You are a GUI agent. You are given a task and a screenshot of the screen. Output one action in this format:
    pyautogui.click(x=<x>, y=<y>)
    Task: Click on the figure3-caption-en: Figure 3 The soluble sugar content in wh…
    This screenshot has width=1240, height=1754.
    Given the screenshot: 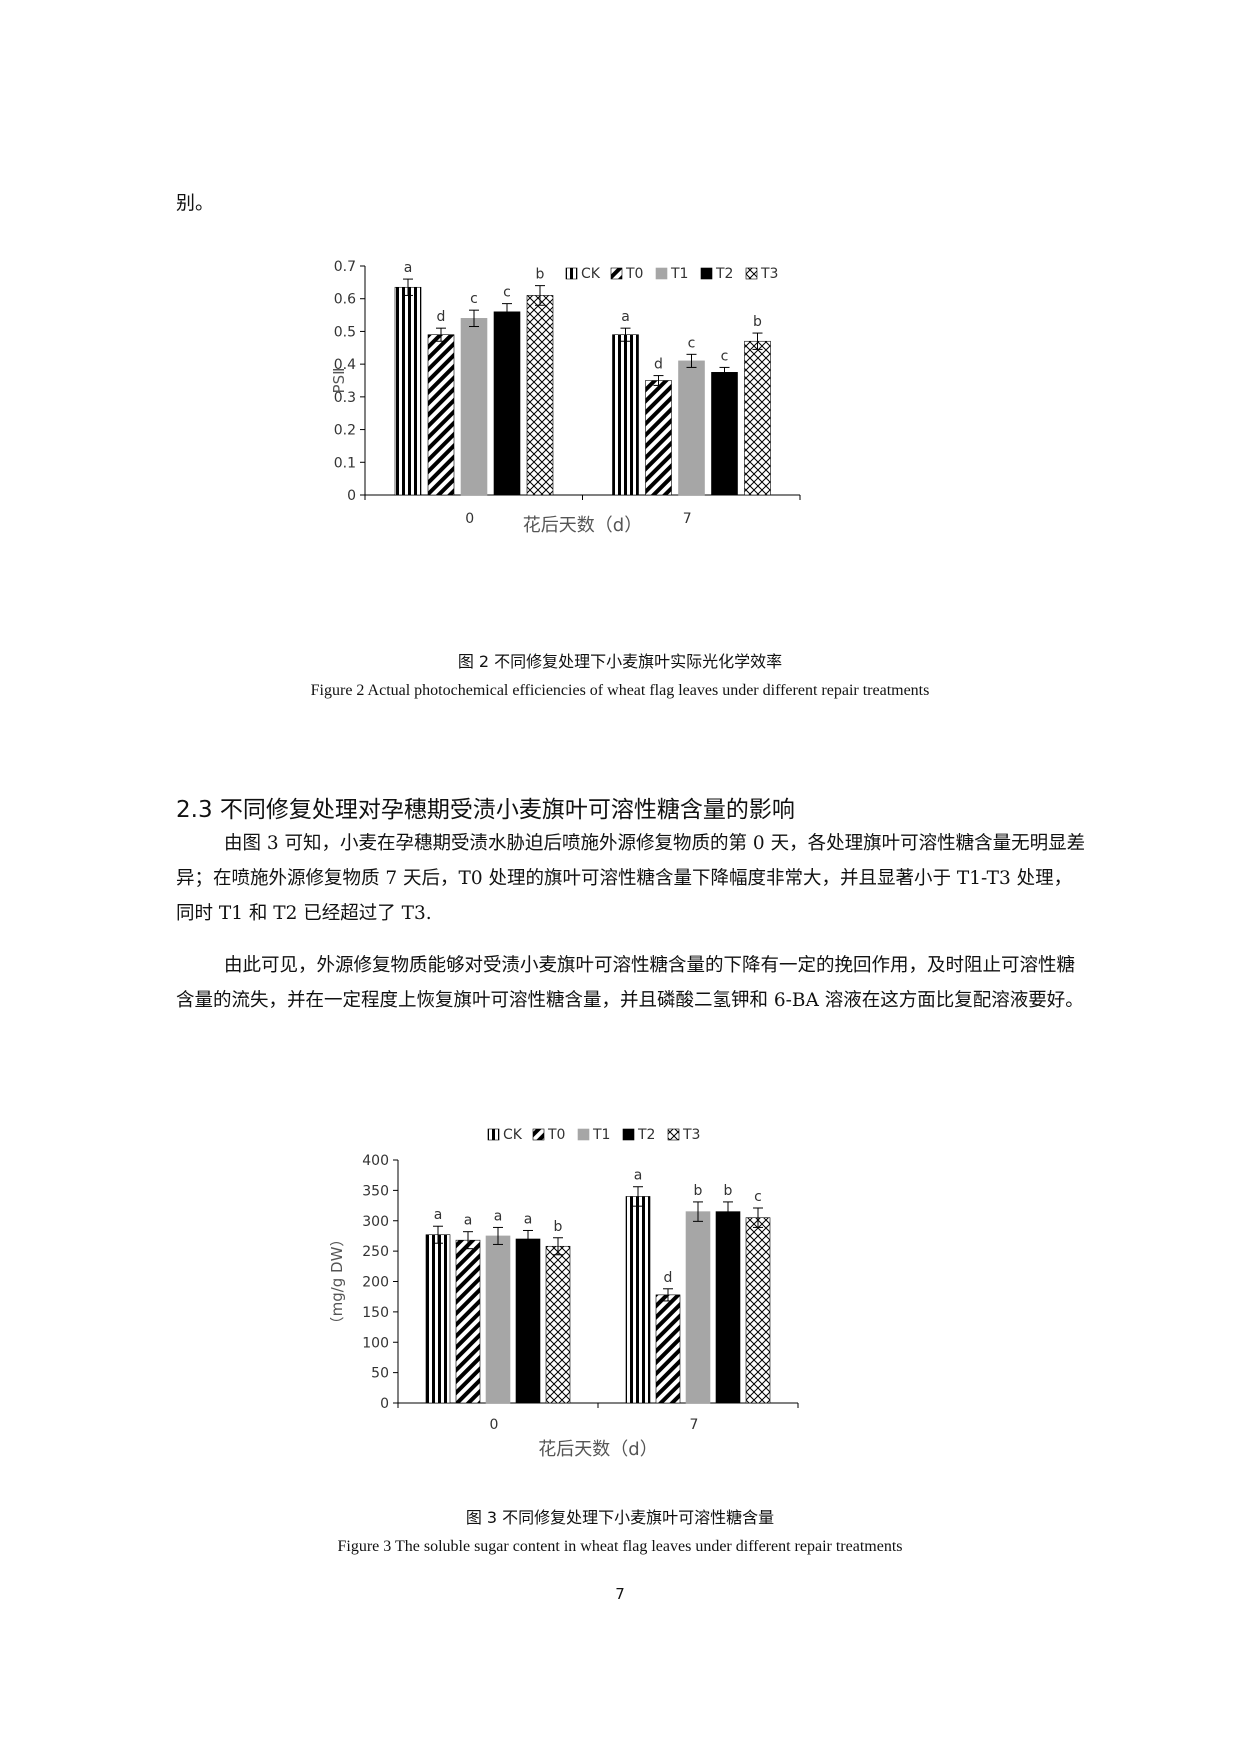 What is the action you would take?
    pyautogui.click(x=620, y=1546)
    